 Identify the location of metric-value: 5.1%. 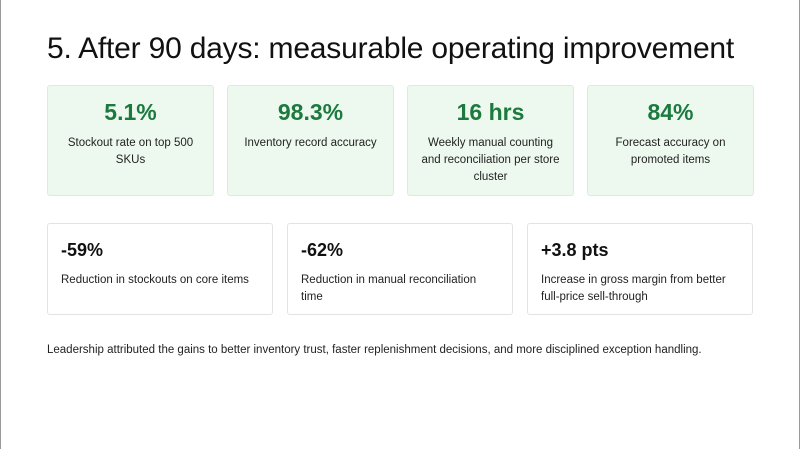
(130, 112).